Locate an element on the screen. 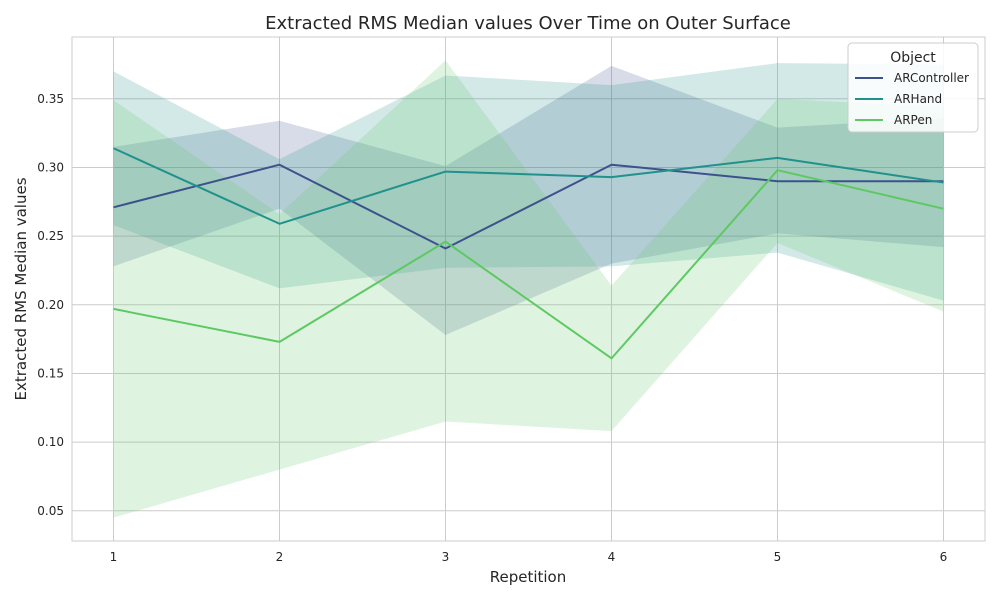  x-tick-label: 3 is located at coordinates (446, 557).